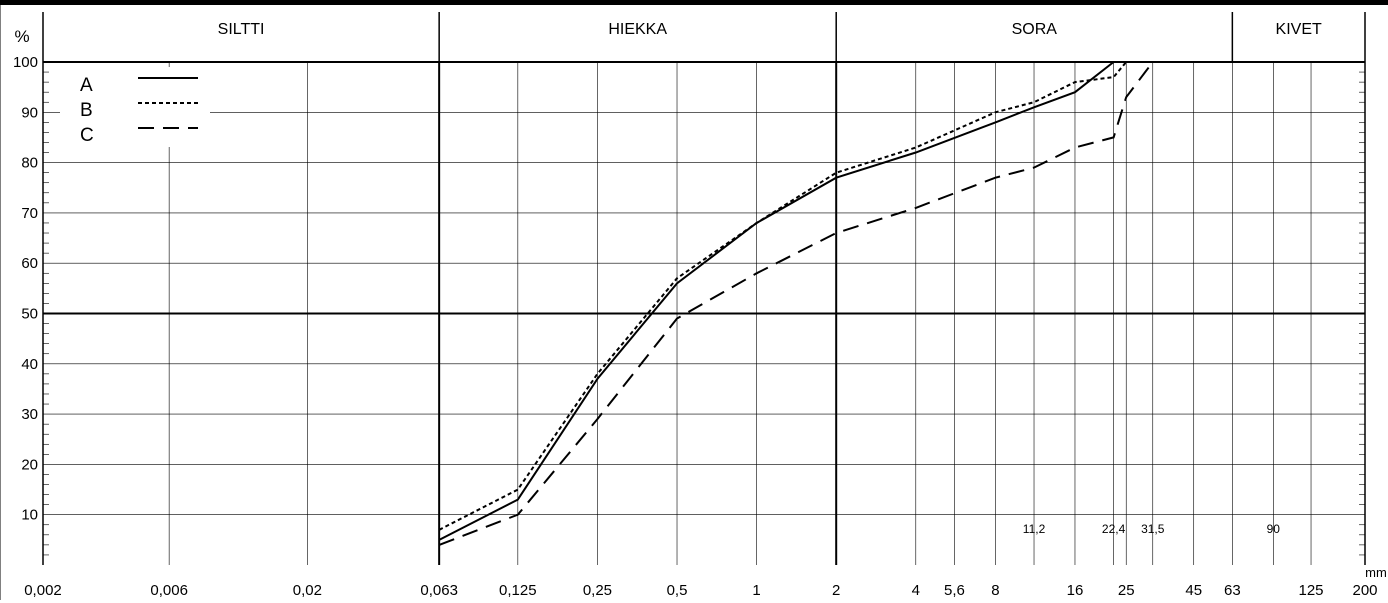 The width and height of the screenshot is (1388, 603). Describe the element at coordinates (1376, 572) in the screenshot. I see `x-unit-label: mm` at that location.